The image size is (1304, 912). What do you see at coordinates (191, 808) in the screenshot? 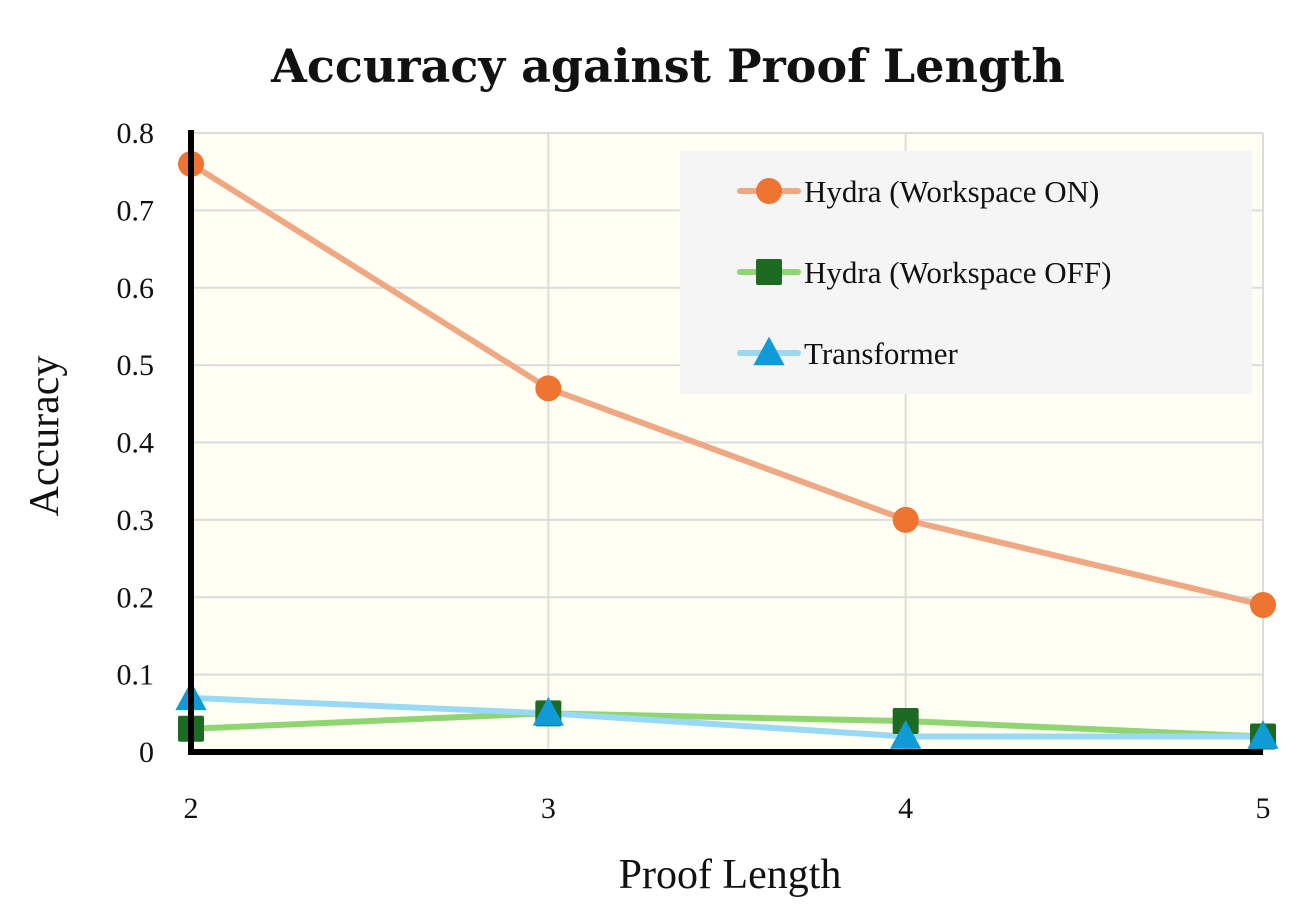
I see `x-tick-label: 2` at bounding box center [191, 808].